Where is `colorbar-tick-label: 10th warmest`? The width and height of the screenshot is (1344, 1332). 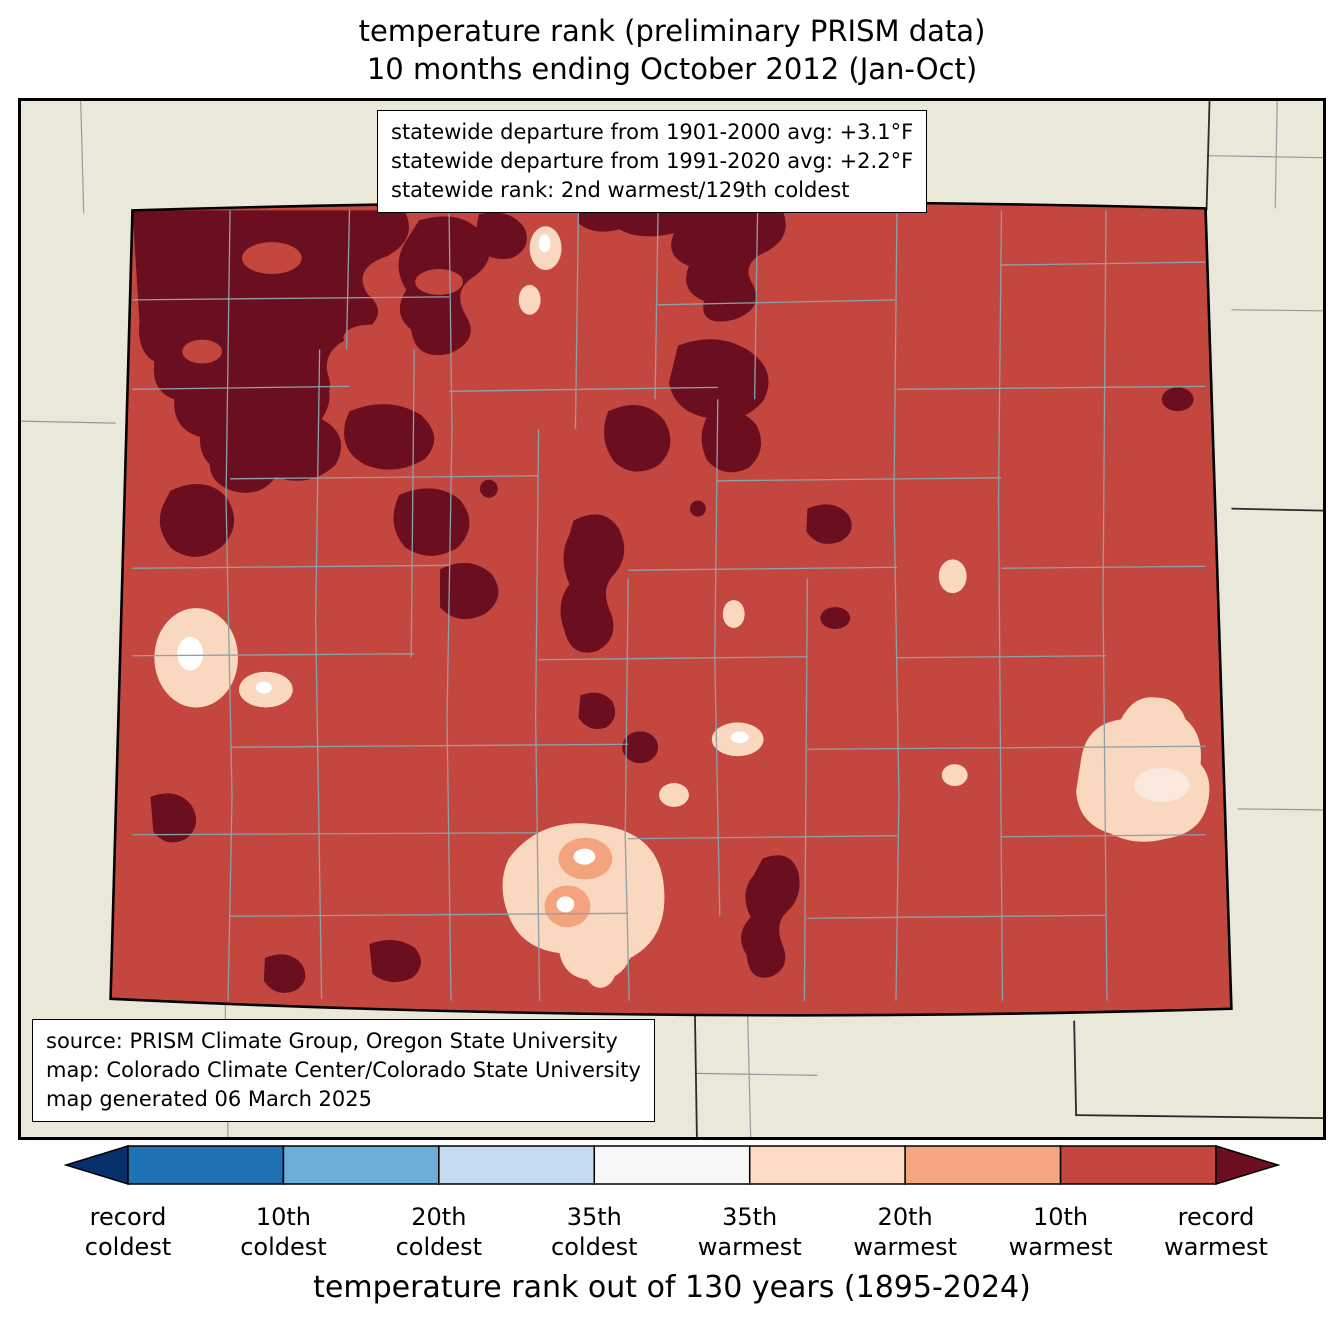 colorbar-tick-label: 10th warmest is located at coordinates (1060, 1232).